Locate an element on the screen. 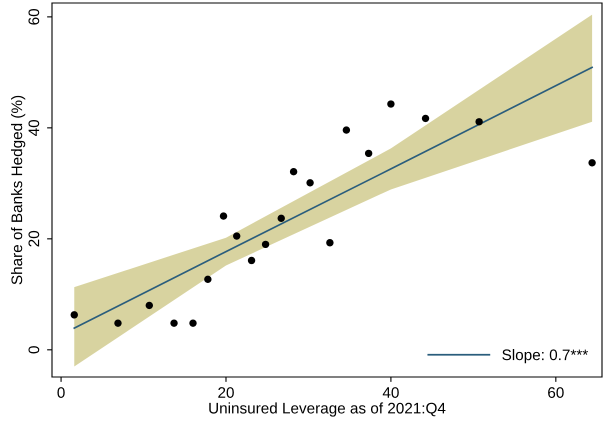 This screenshot has height=427, width=603. x-tick-label: 0 is located at coordinates (61, 392).